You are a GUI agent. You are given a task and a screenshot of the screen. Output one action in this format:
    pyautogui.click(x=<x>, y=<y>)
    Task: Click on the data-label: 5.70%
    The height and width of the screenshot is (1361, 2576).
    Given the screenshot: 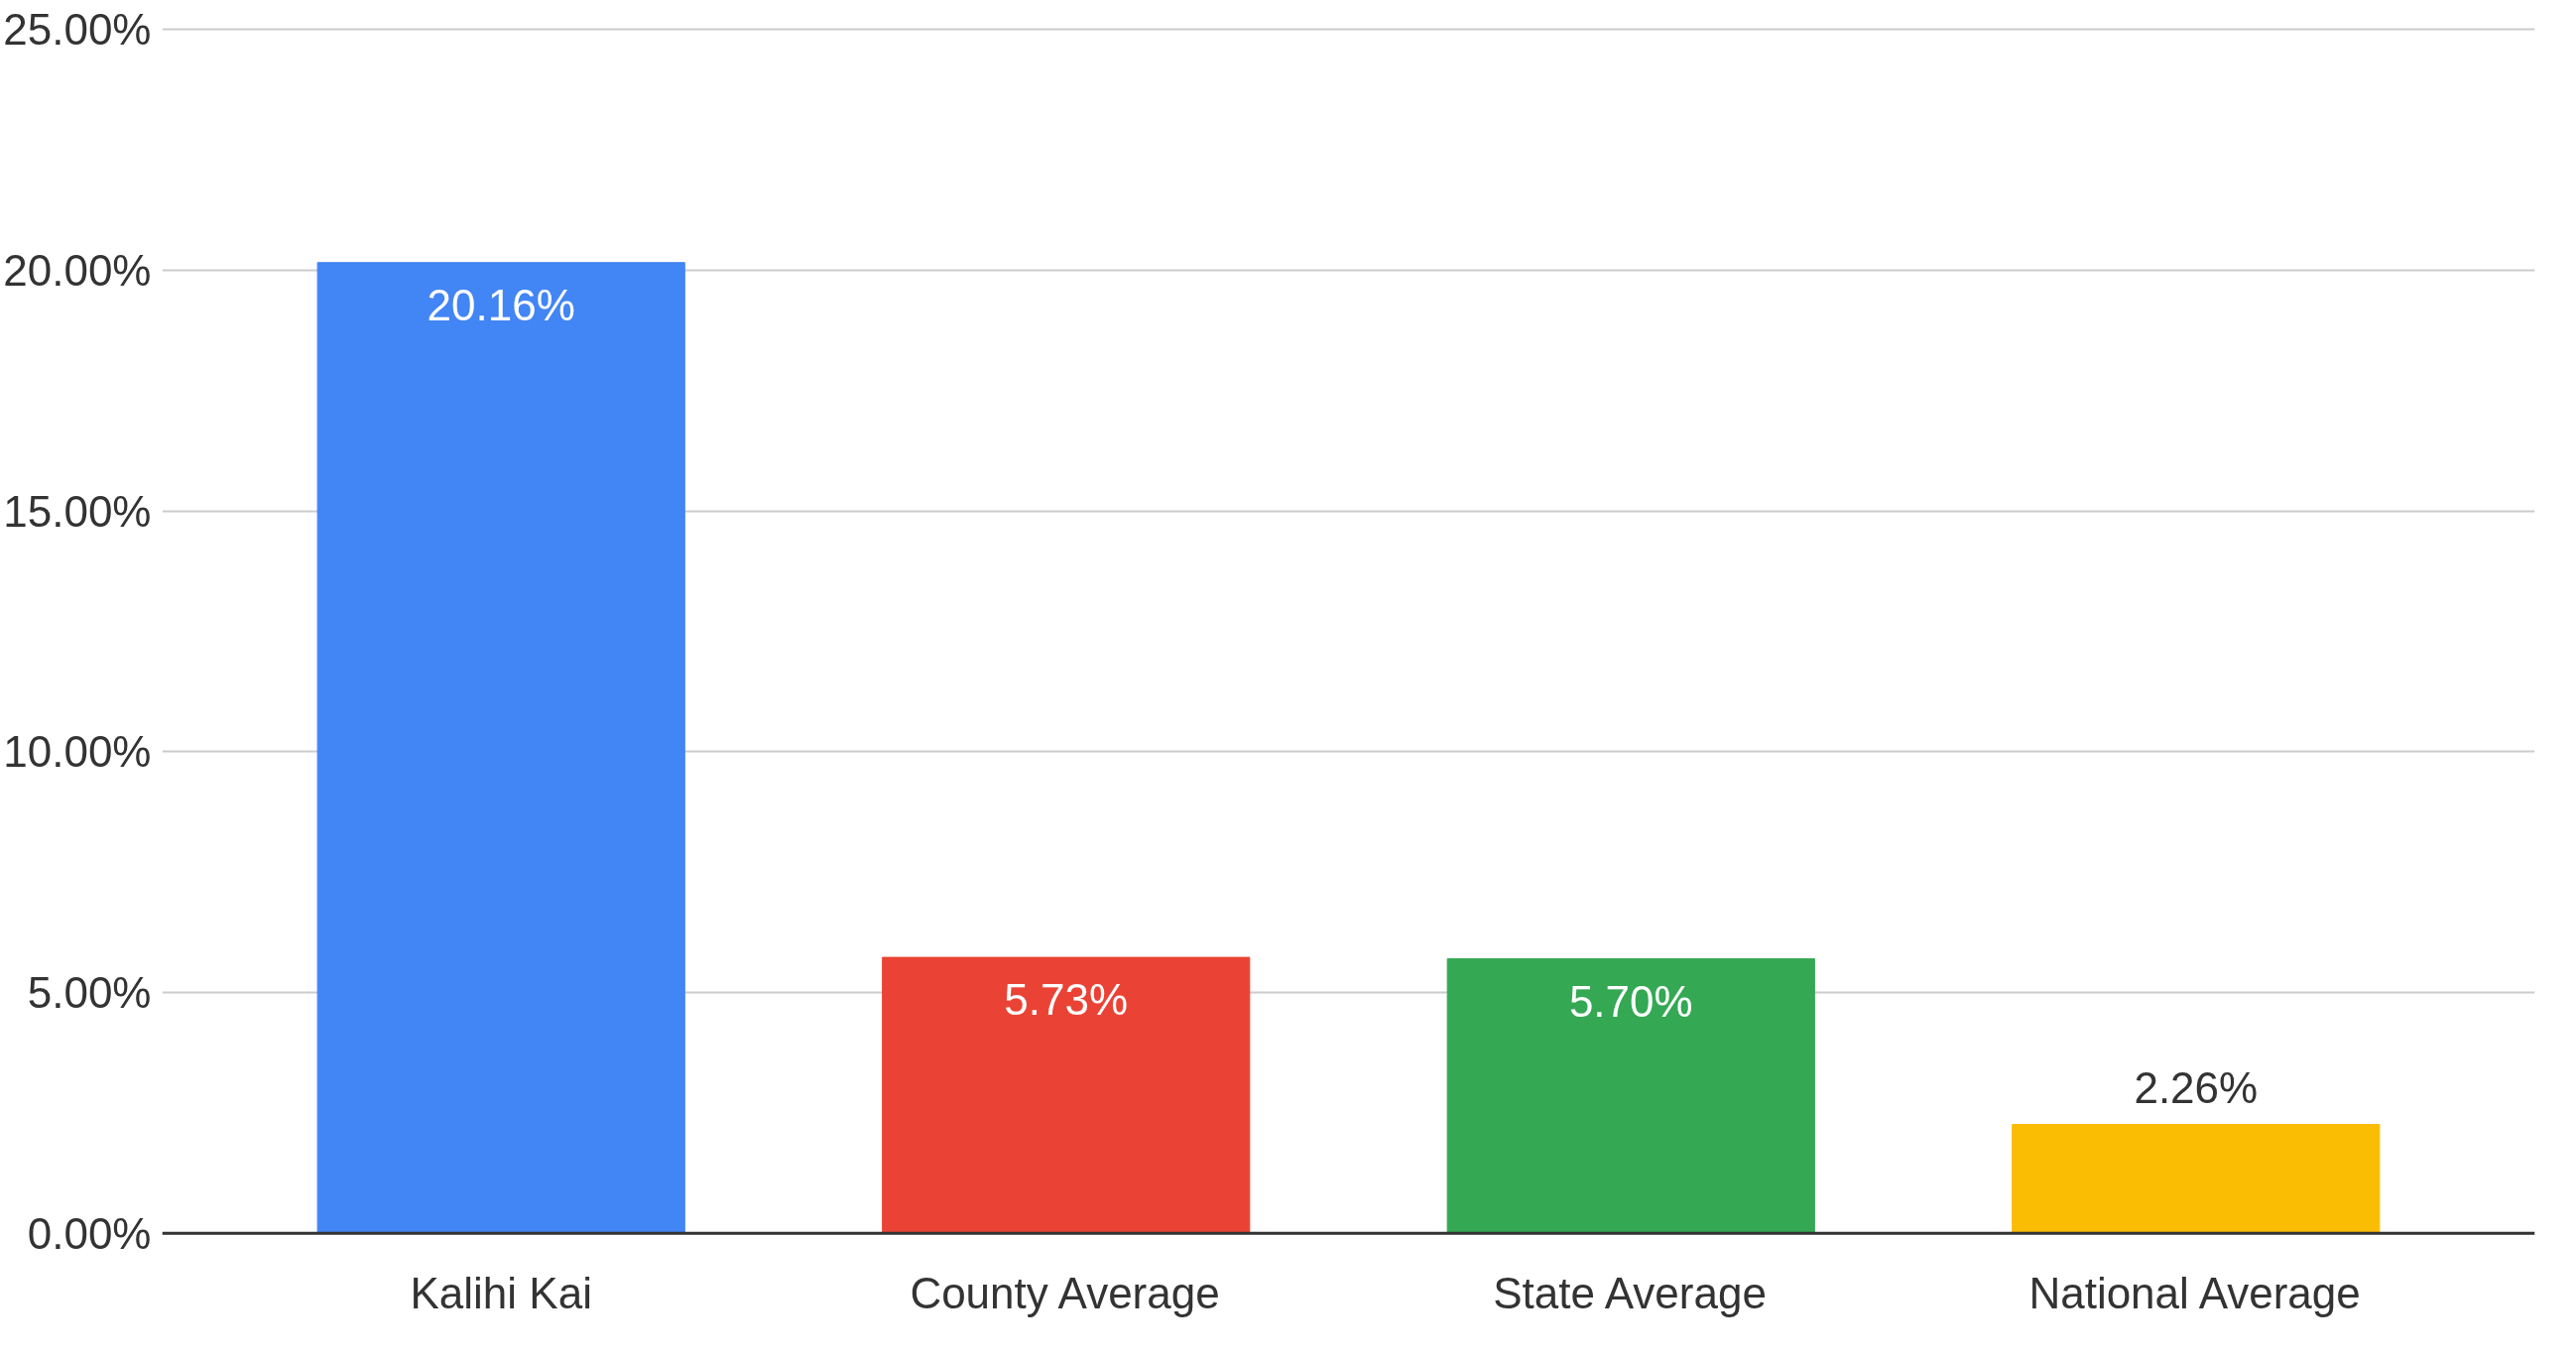 What is the action you would take?
    pyautogui.click(x=1630, y=1001)
    